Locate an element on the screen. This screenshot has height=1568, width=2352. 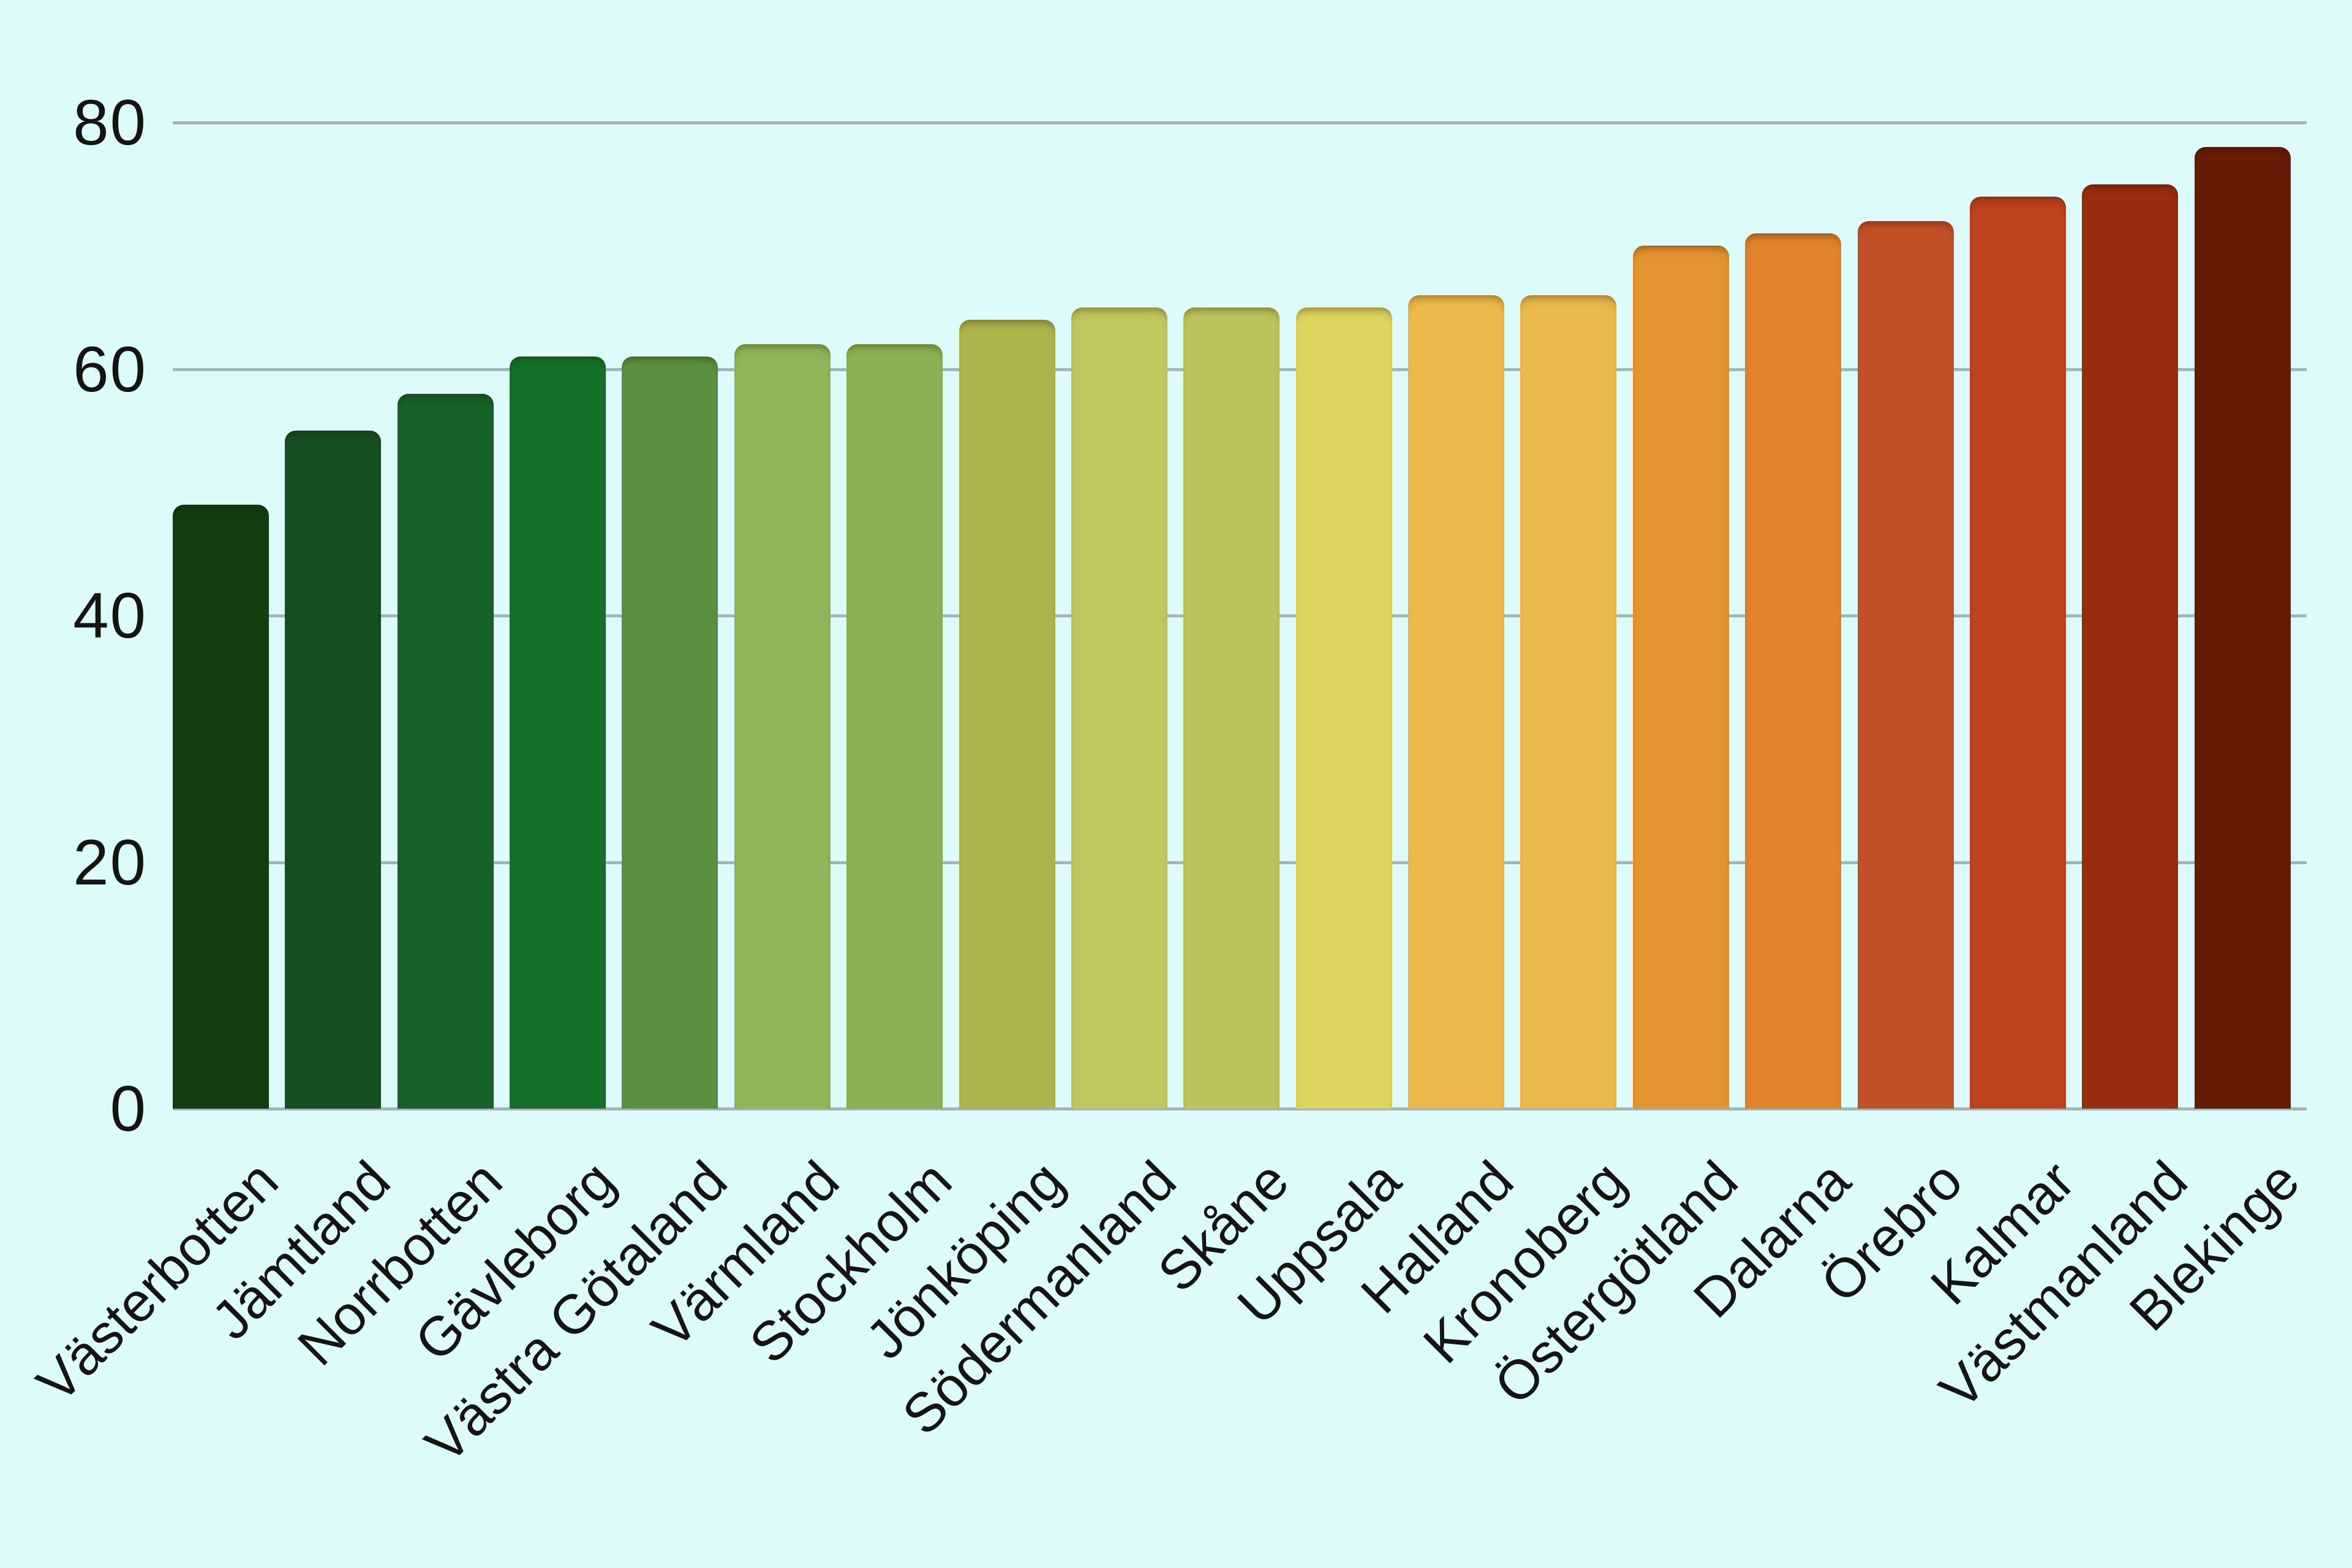
y-axis-tick-label: 80 is located at coordinates (110, 123).